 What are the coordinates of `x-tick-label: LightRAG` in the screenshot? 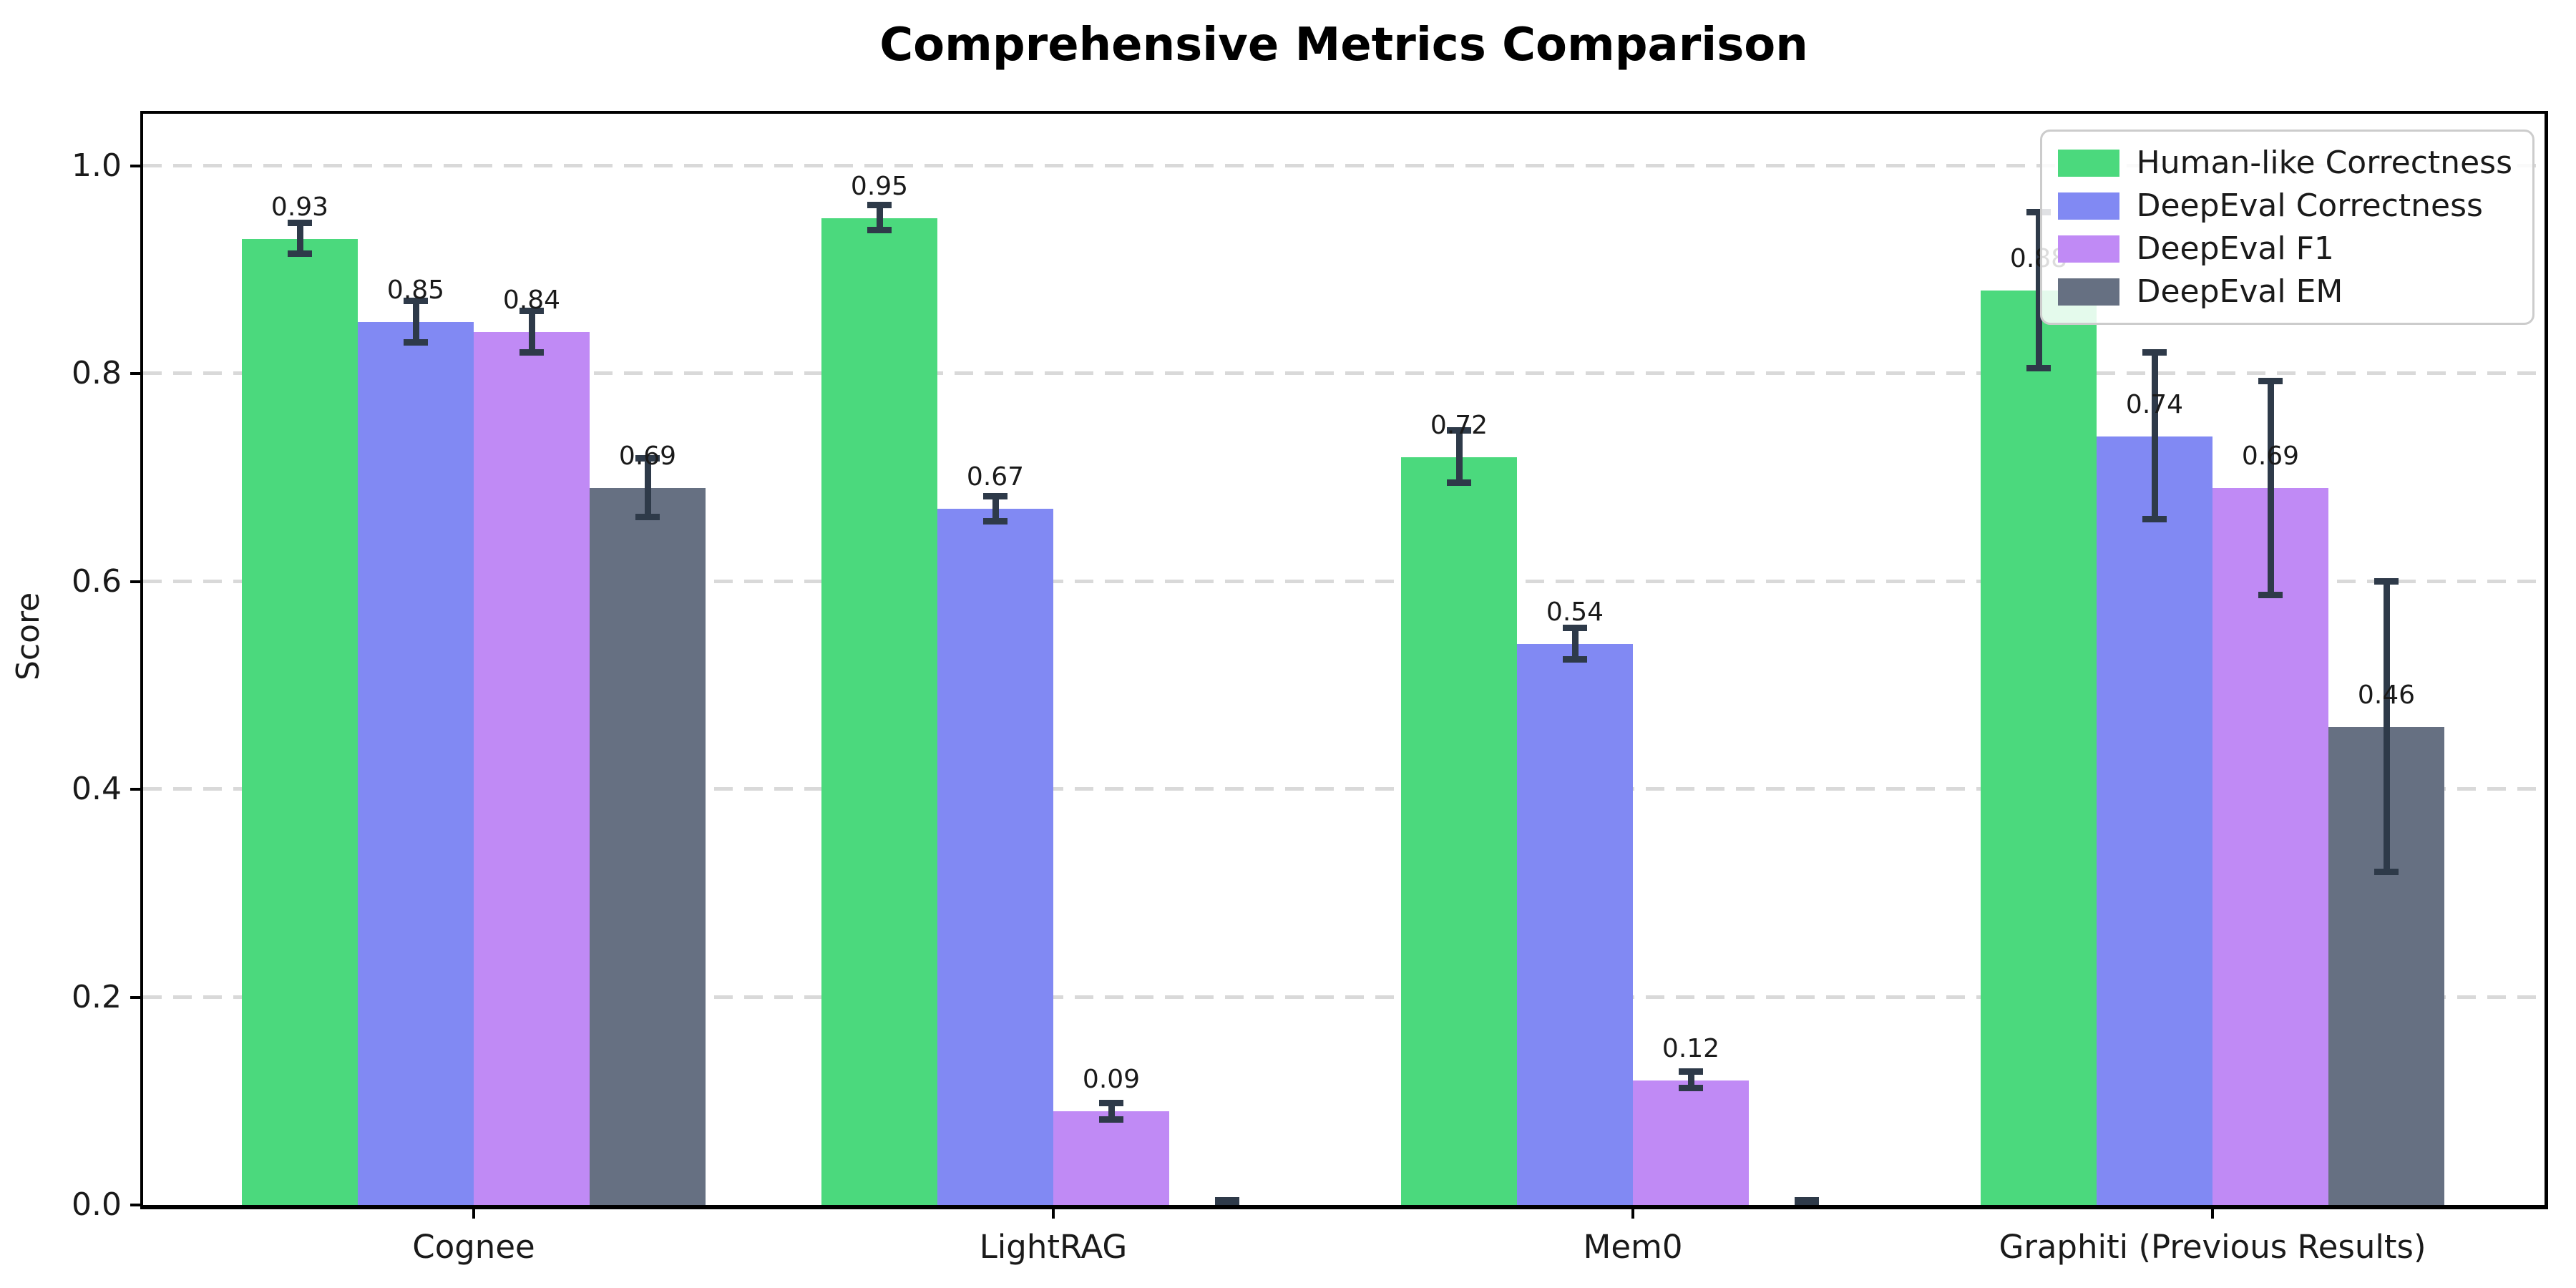 It's located at (1053, 1247).